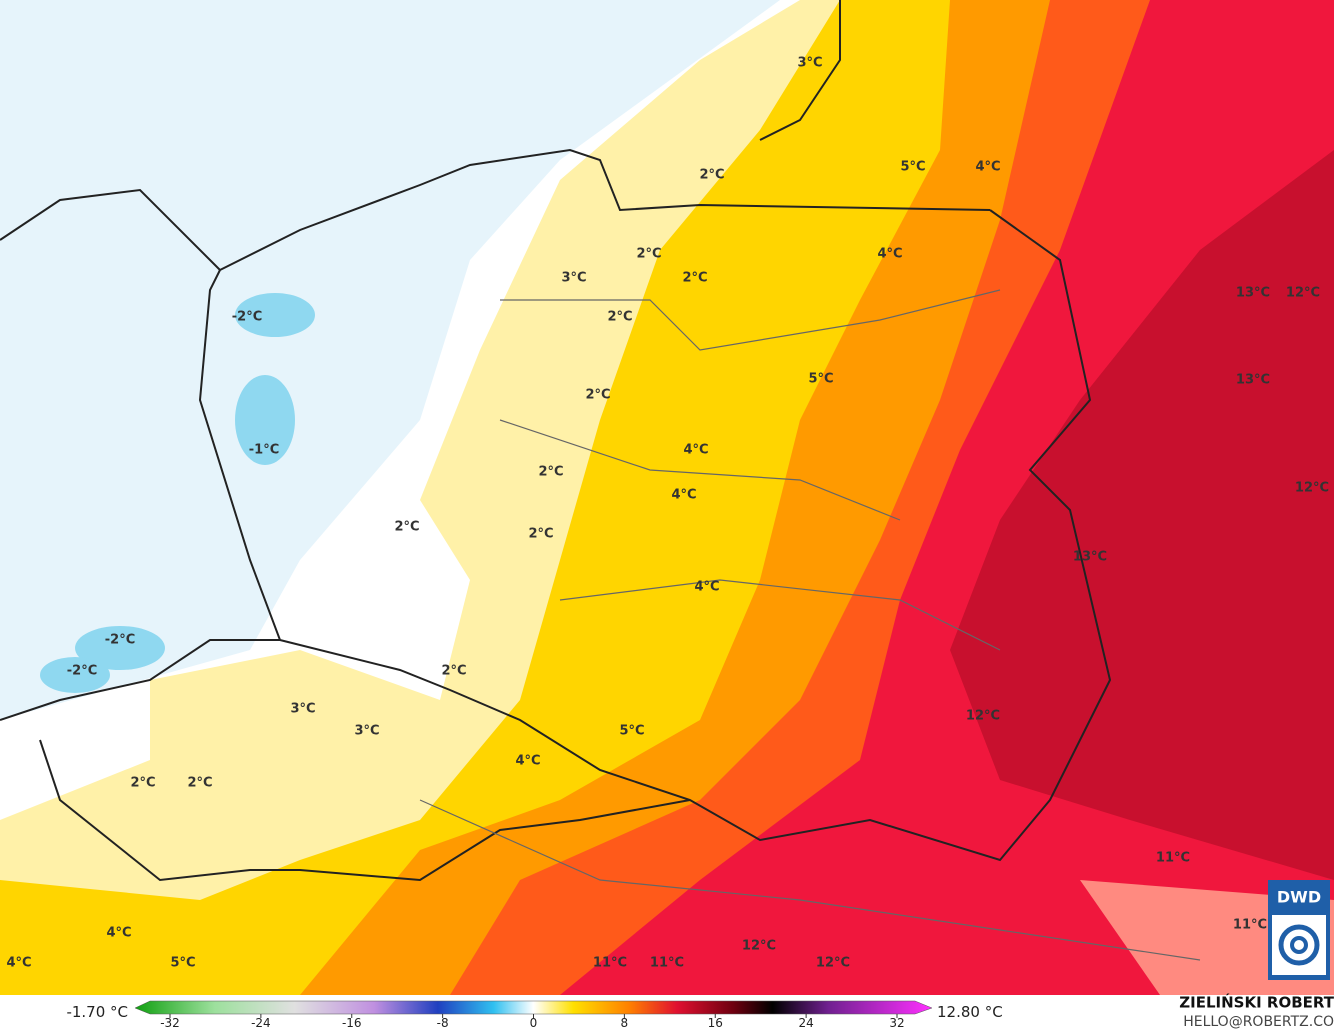 Image resolution: width=1334 pixels, height=1035 pixels. Describe the element at coordinates (533, 1007) in the screenshot. I see `colorbar` at that location.